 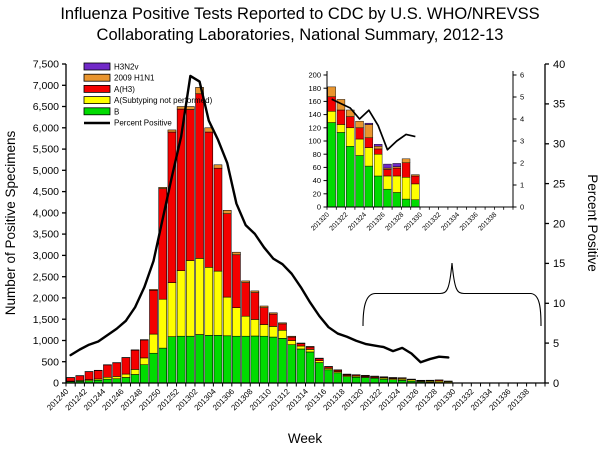 What do you see at coordinates (320, 221) in the screenshot?
I see `svg-text: 201320` at bounding box center [320, 221].